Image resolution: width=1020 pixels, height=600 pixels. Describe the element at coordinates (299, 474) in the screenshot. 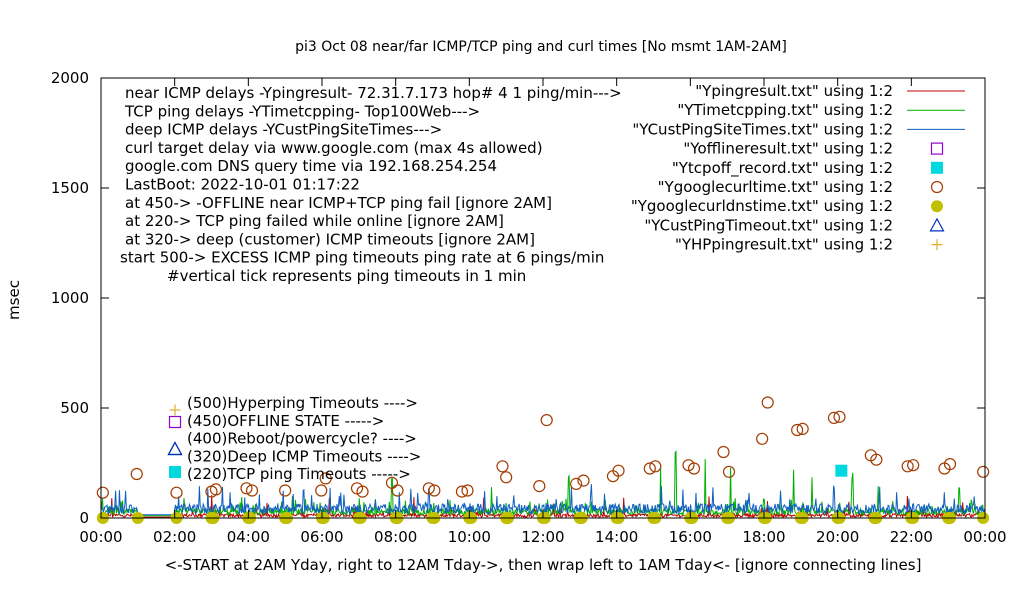

I see `key-annotation-4: (220)TCP ping Timeouts ----->` at that location.